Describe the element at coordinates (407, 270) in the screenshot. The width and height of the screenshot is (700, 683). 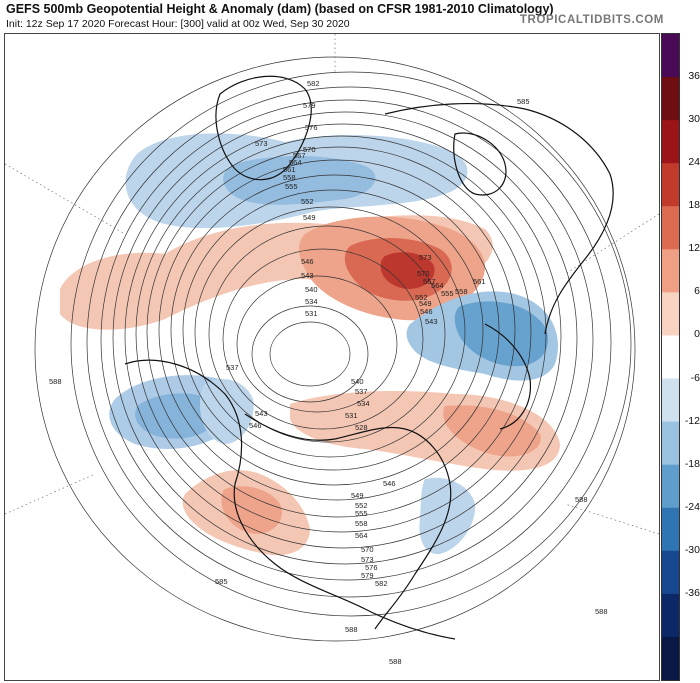
I see `positive-anomaly-siberia-peak` at that location.